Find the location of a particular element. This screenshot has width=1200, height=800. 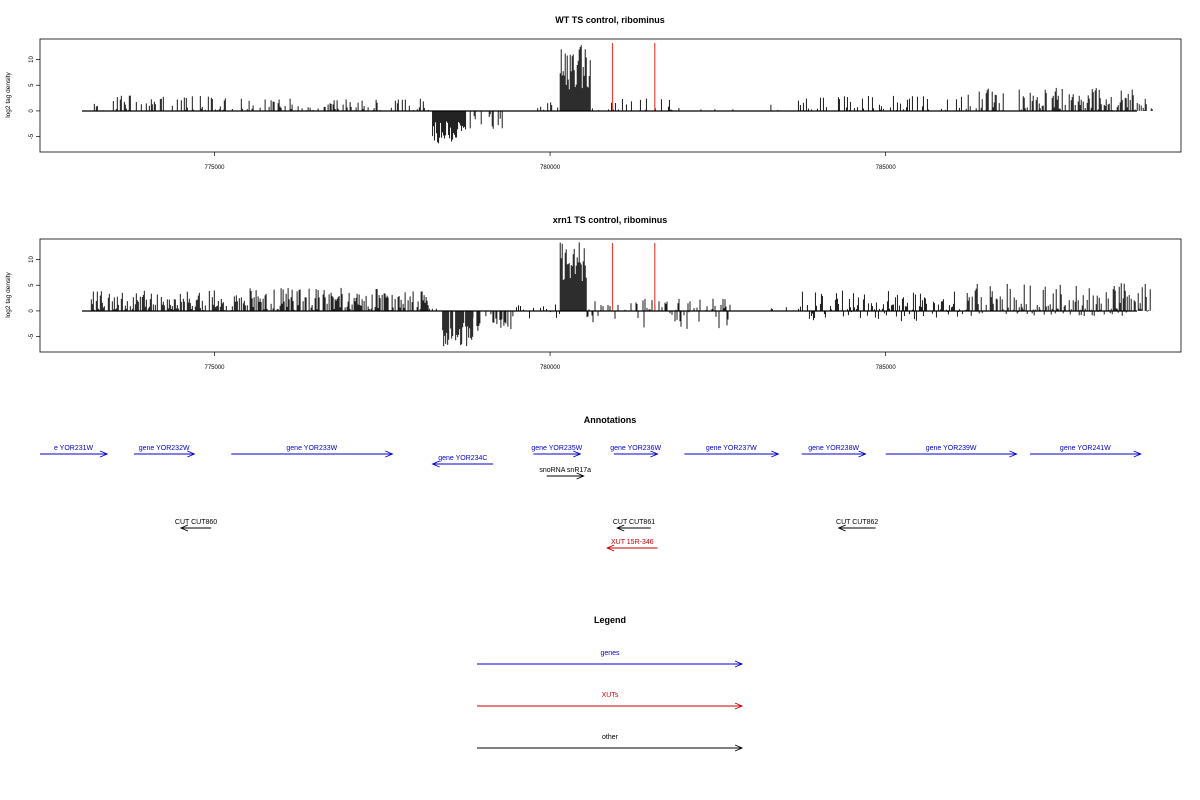

feature-other: CUT CUT860 is located at coordinates (196, 525).